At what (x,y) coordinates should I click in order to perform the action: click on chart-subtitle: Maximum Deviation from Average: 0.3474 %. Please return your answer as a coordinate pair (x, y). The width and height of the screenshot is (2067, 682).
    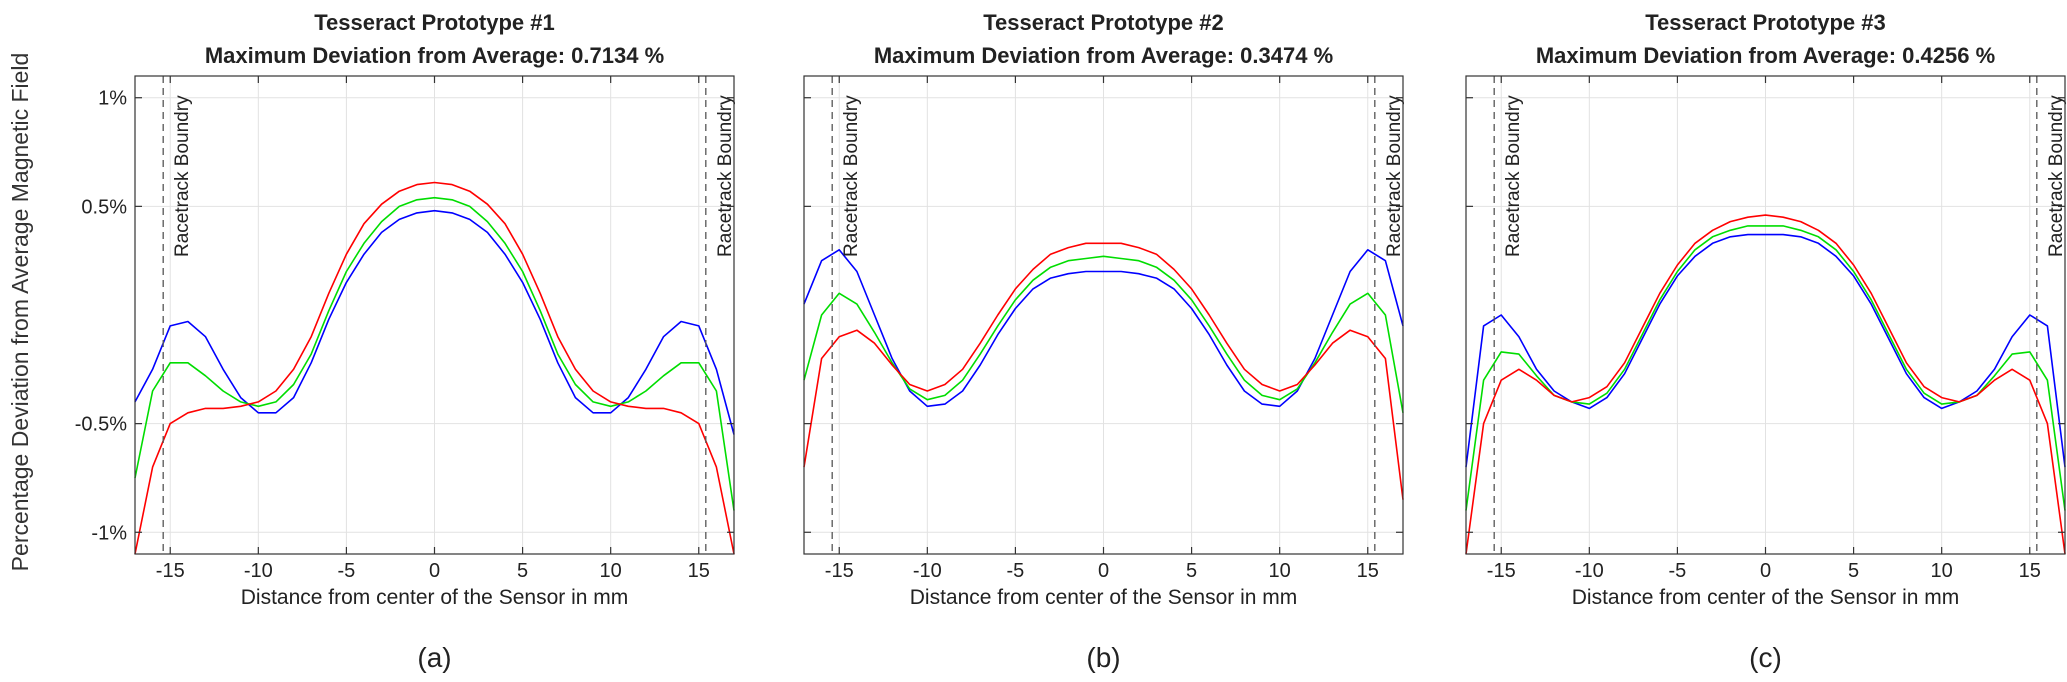
    Looking at the image, I should click on (1103, 55).